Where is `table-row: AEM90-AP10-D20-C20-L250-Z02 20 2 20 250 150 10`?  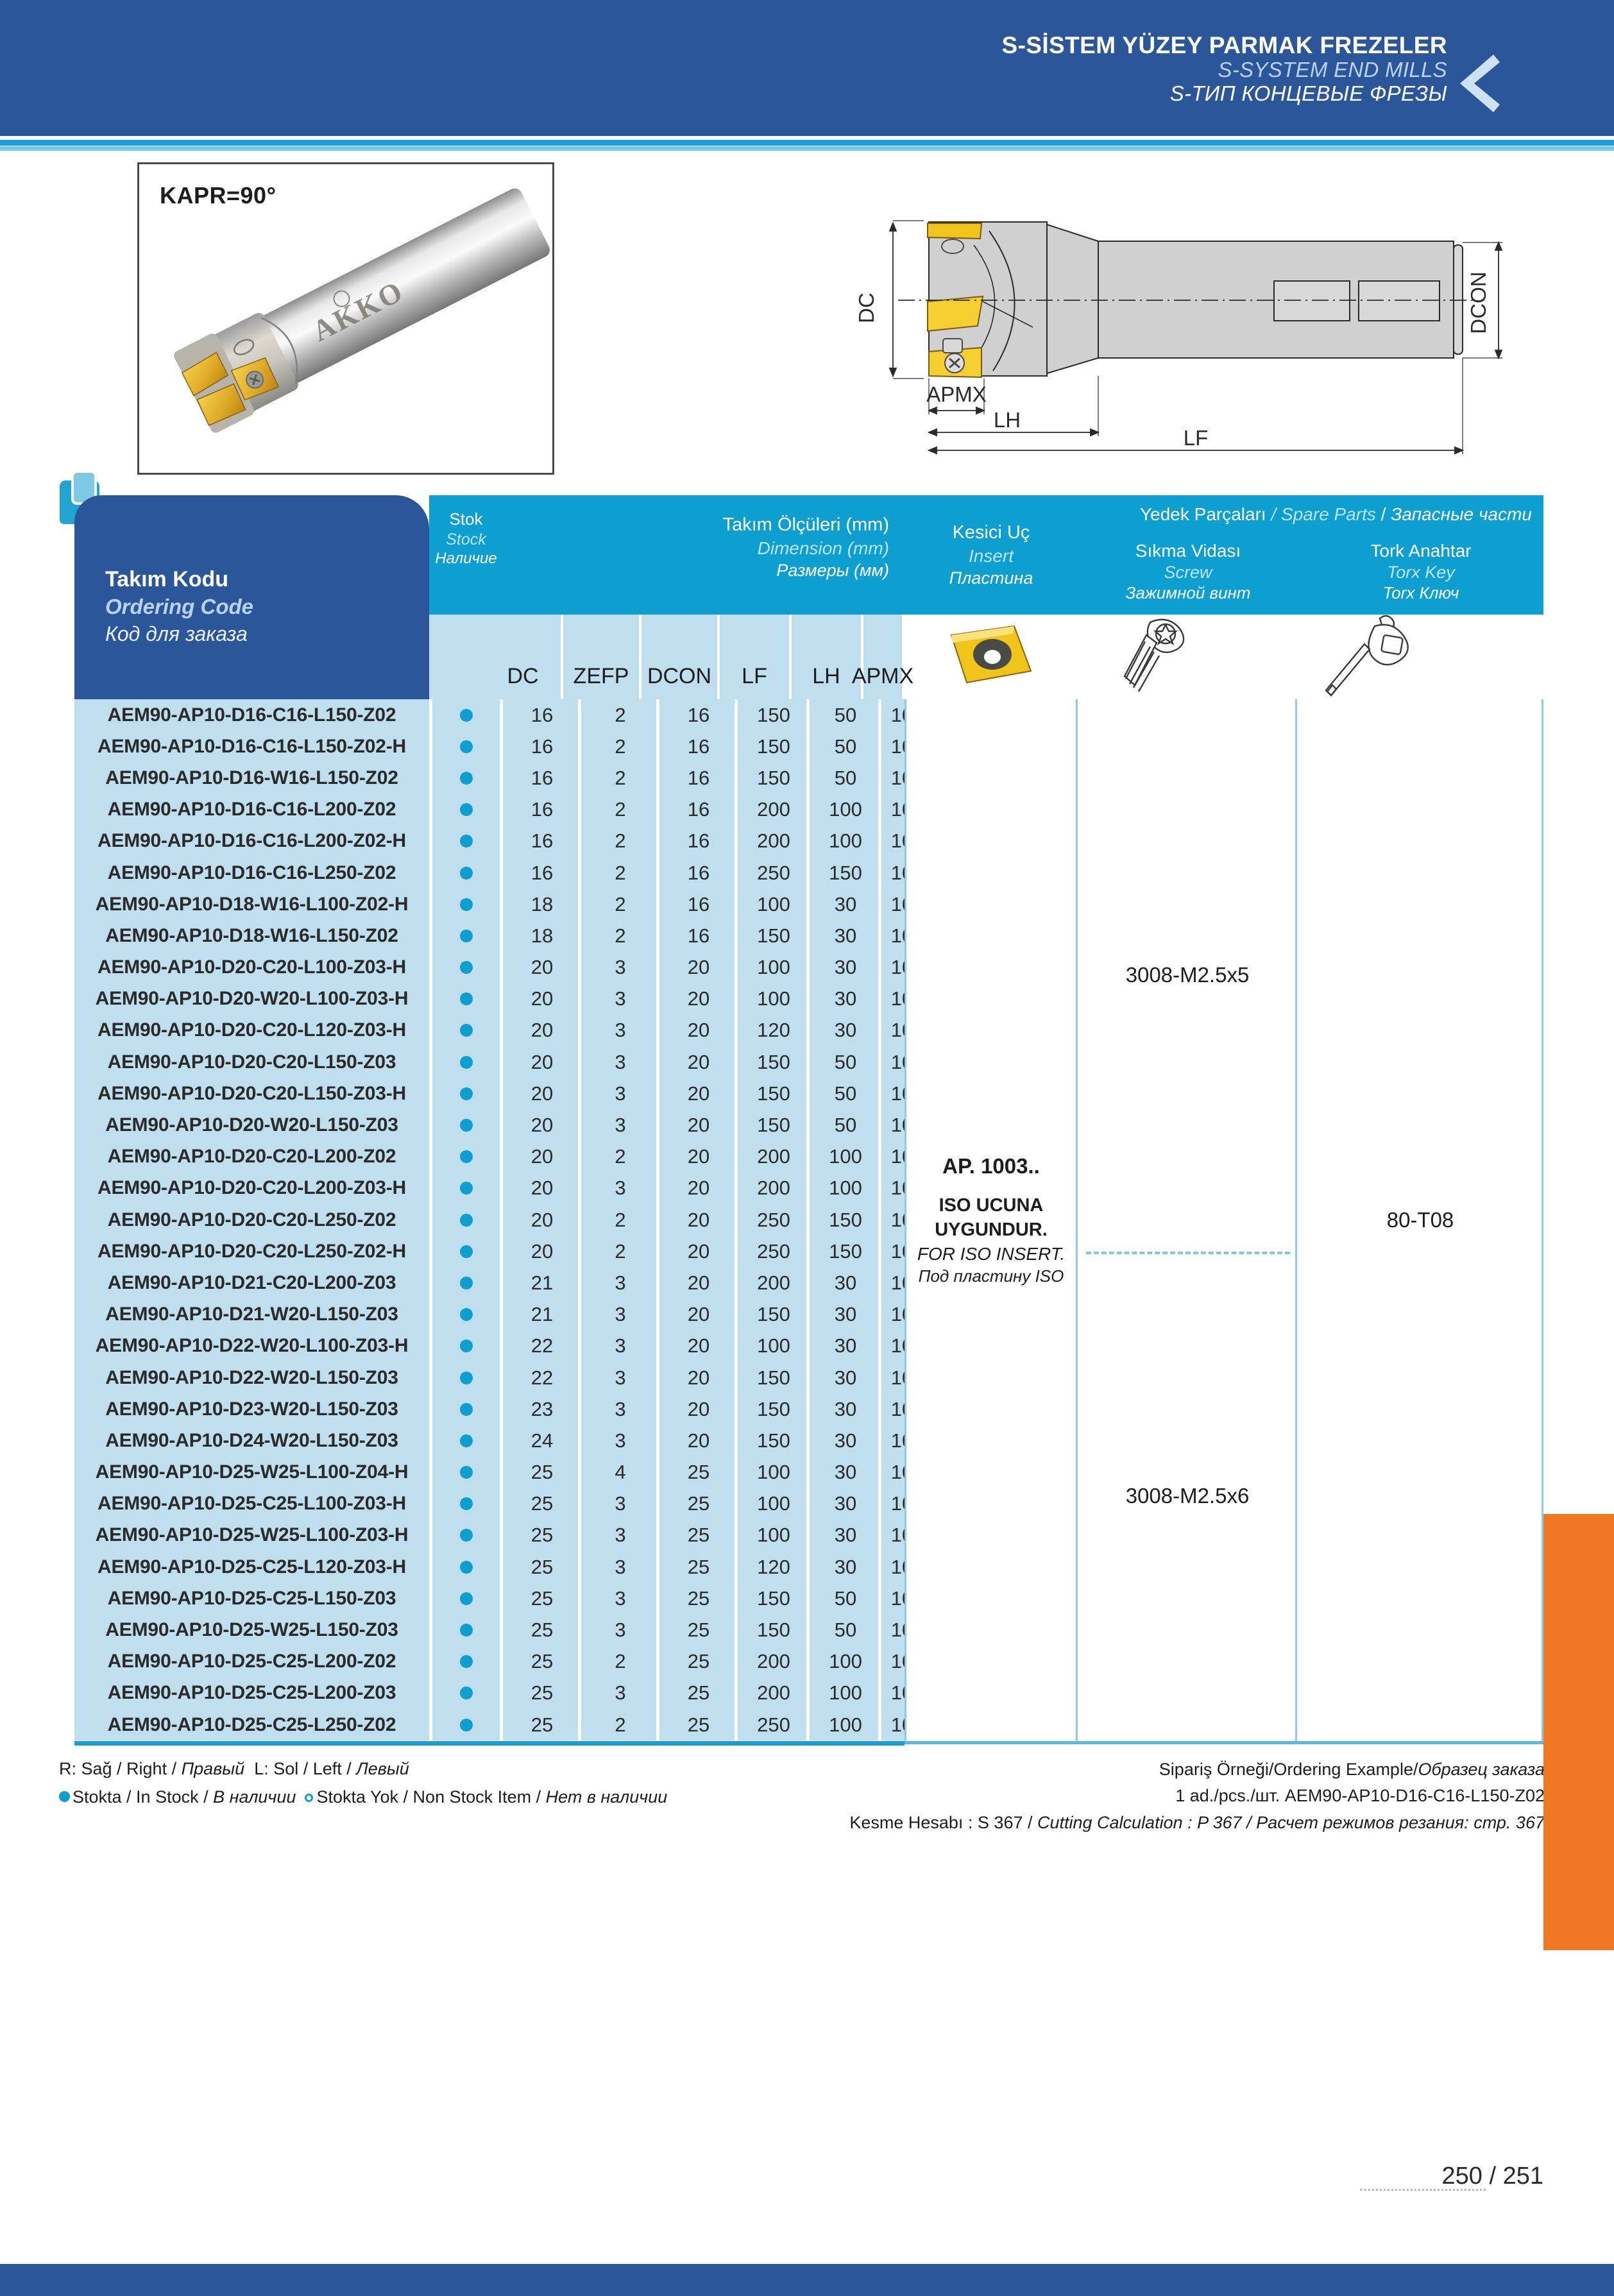 table-row: AEM90-AP10-D20-C20-L250-Z02 20 2 20 250 150 10 is located at coordinates (808, 1220).